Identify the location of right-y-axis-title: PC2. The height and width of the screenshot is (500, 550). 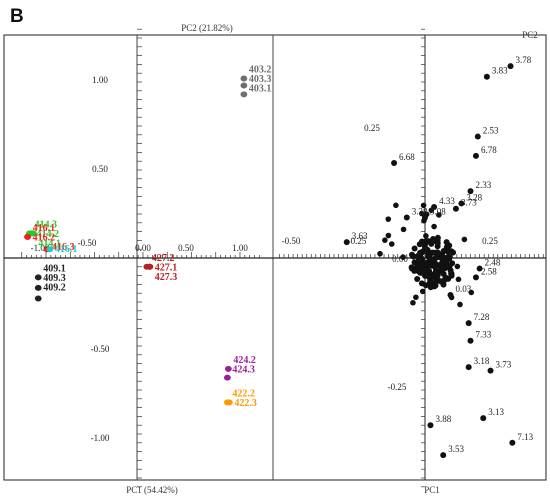
(530, 35).